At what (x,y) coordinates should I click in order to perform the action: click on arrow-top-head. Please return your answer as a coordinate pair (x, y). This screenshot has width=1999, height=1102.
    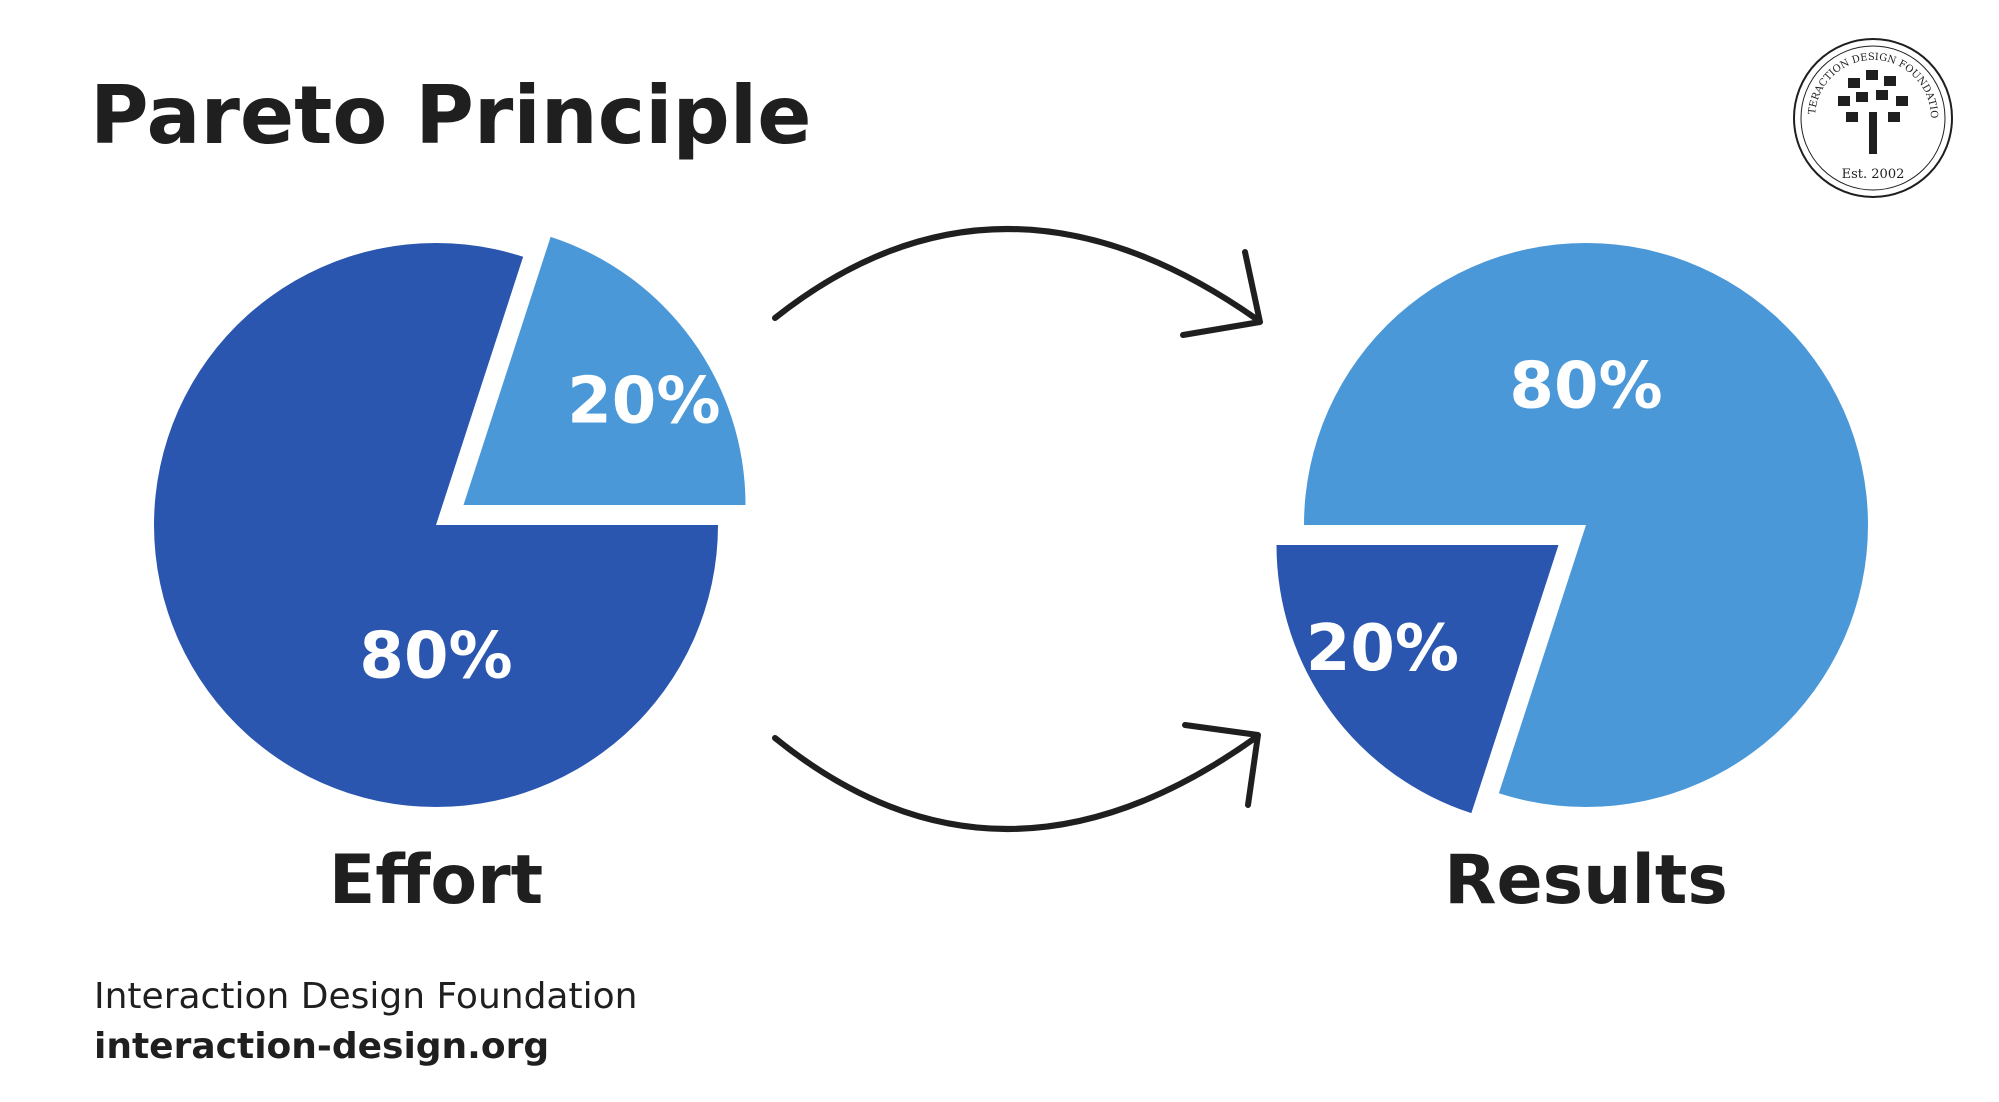
    Looking at the image, I should click on (1221, 293).